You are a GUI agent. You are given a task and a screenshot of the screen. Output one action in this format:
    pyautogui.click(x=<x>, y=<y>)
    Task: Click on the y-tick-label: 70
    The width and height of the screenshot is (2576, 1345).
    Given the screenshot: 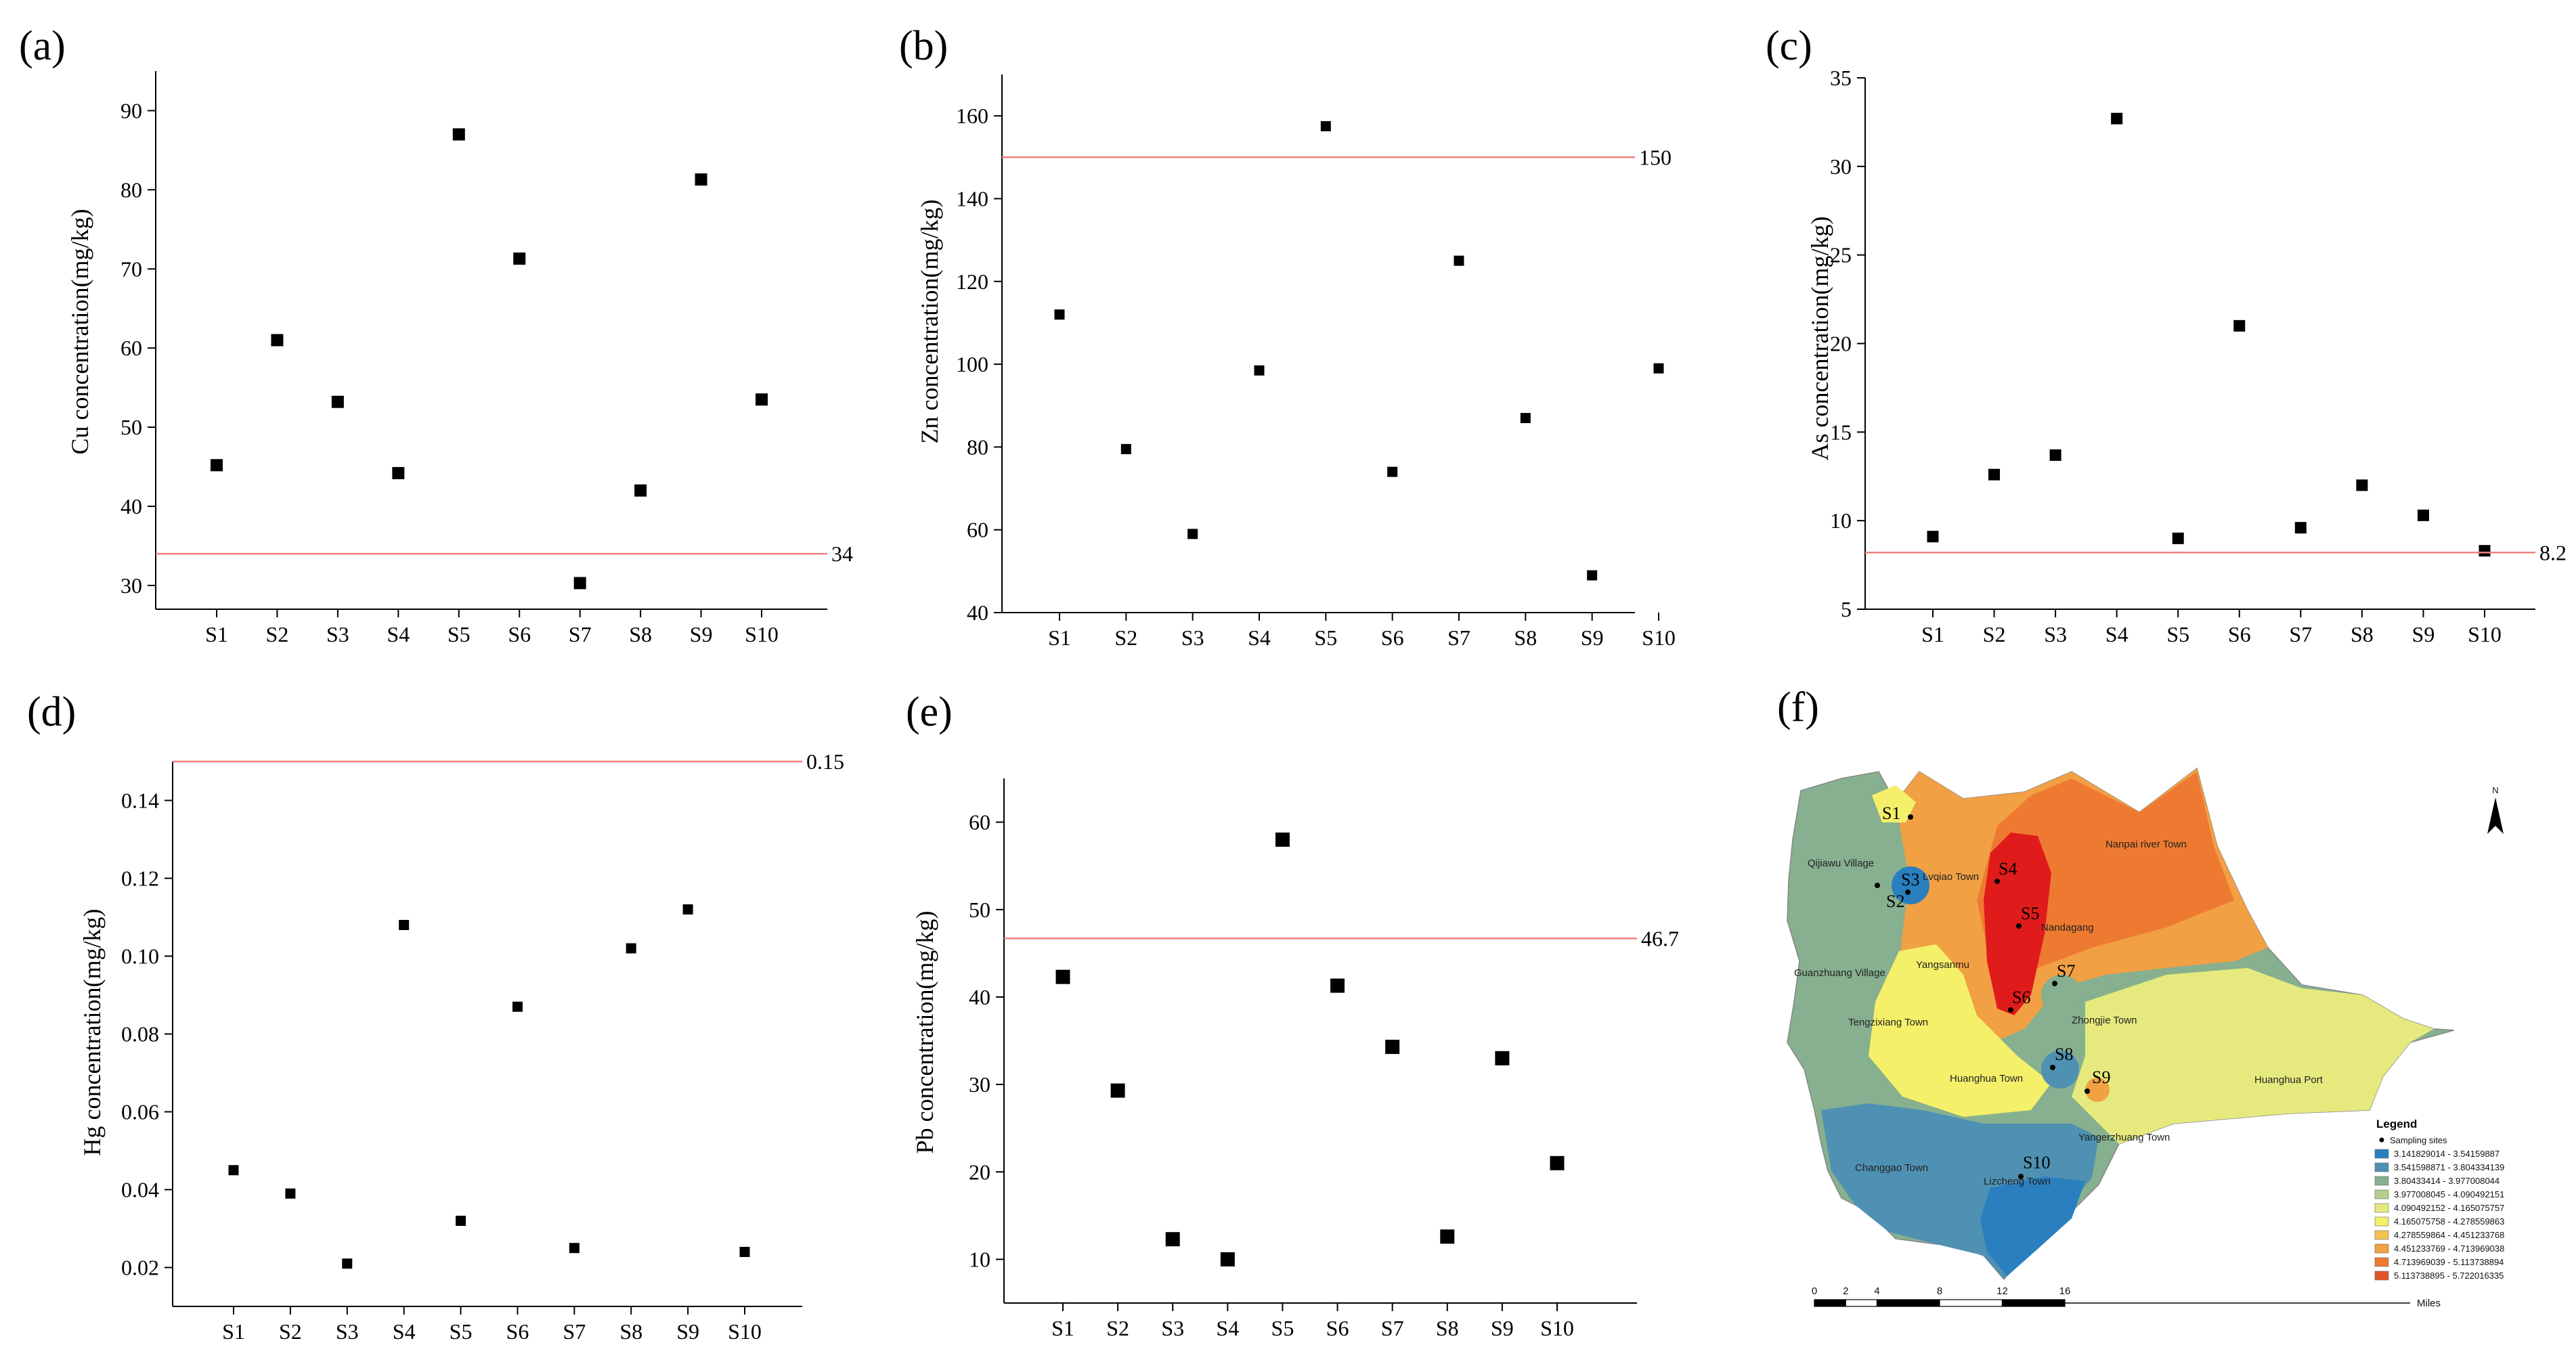 What is the action you would take?
    pyautogui.click(x=131, y=269)
    